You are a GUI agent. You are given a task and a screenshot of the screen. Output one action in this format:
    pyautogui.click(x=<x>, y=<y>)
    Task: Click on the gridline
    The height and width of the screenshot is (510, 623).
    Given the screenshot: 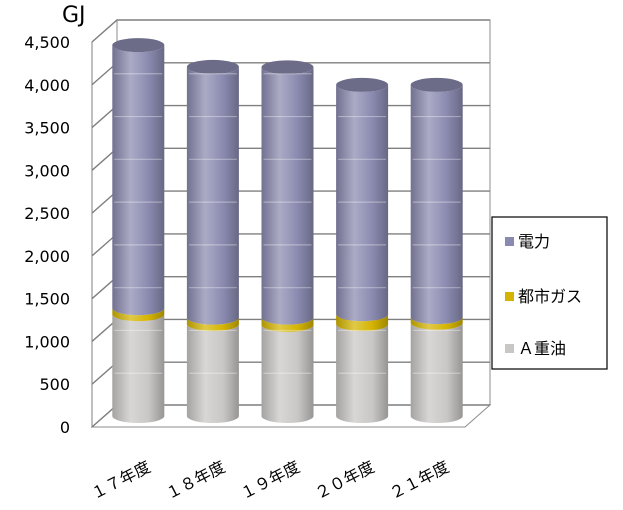 What is the action you would take?
    pyautogui.click(x=290, y=31)
    